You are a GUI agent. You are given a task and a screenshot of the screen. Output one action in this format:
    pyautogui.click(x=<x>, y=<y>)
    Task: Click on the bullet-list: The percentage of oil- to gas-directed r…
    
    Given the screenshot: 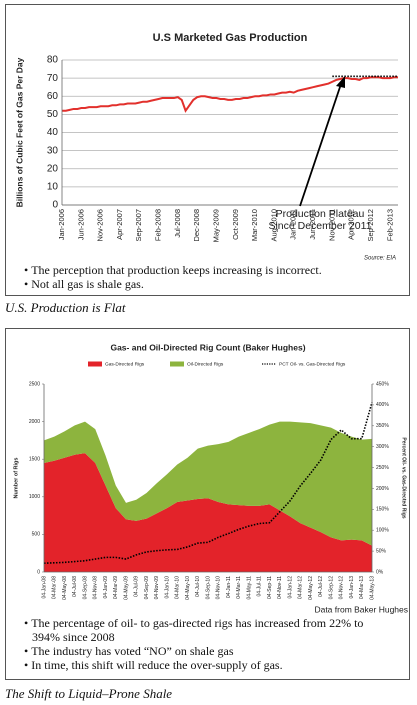 What is the action you would take?
    pyautogui.click(x=202, y=644)
    